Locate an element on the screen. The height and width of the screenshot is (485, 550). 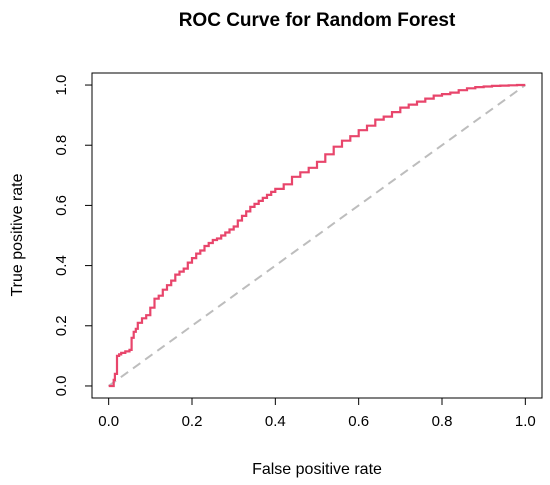
x-tick-label: 0.4 is located at coordinates (275, 421).